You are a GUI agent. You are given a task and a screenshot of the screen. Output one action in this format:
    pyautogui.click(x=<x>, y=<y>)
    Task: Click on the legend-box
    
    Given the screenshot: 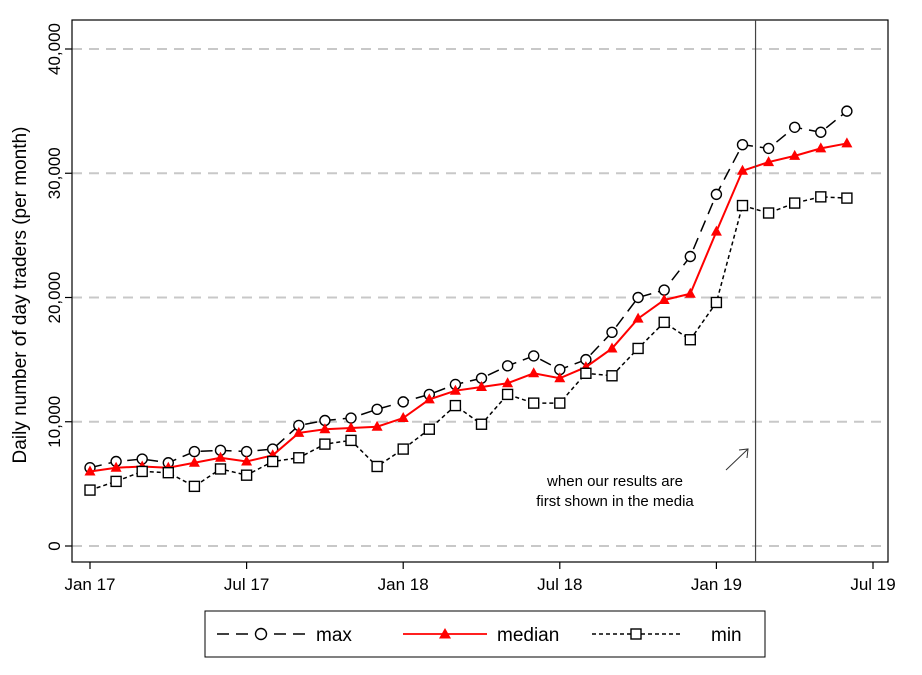 What is the action you would take?
    pyautogui.click(x=485, y=634)
    